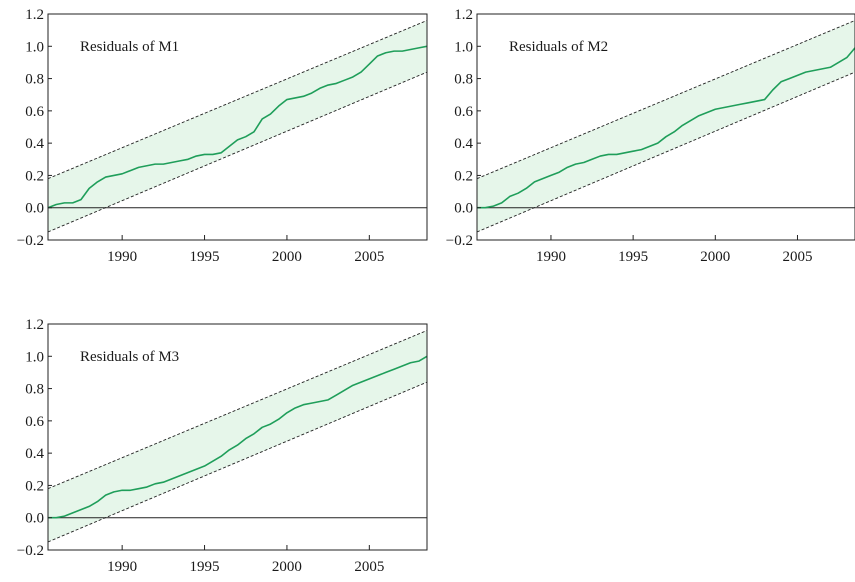  What do you see at coordinates (129, 47) in the screenshot?
I see `panel-title: Residuals of M1` at bounding box center [129, 47].